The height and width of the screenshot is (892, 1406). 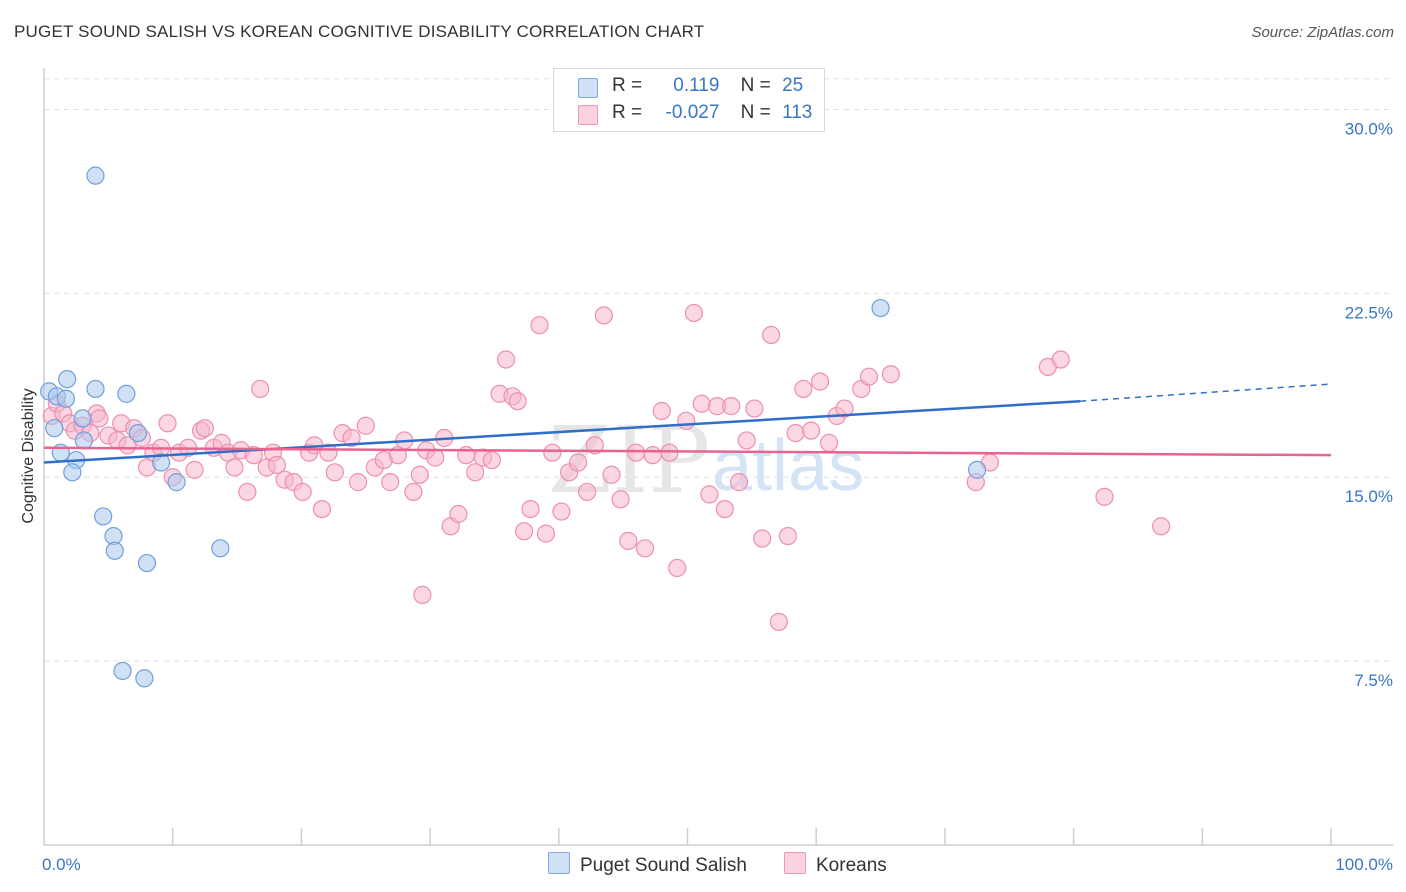 I want to click on y-tick-label: 30.0%, so click(x=1369, y=128).